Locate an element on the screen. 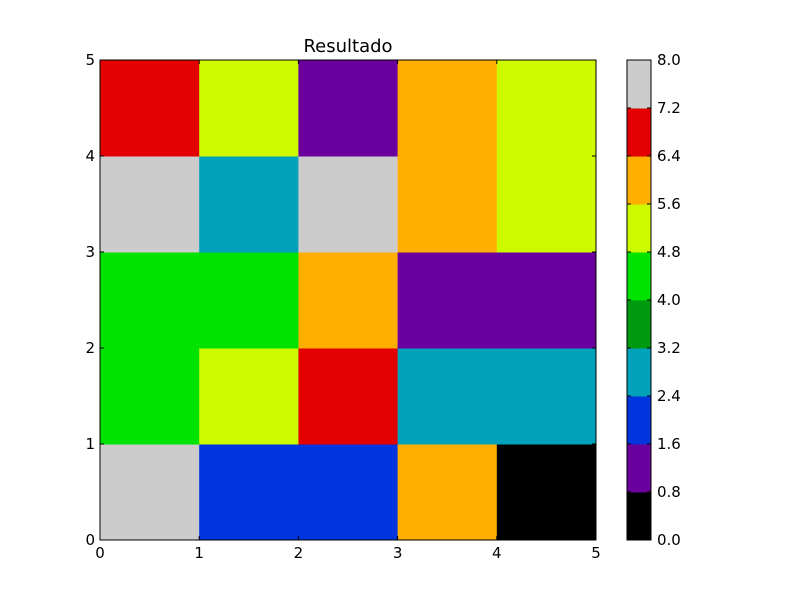 The height and width of the screenshot is (600, 800). colorbar-tick-label: 6.4 is located at coordinates (669, 156).